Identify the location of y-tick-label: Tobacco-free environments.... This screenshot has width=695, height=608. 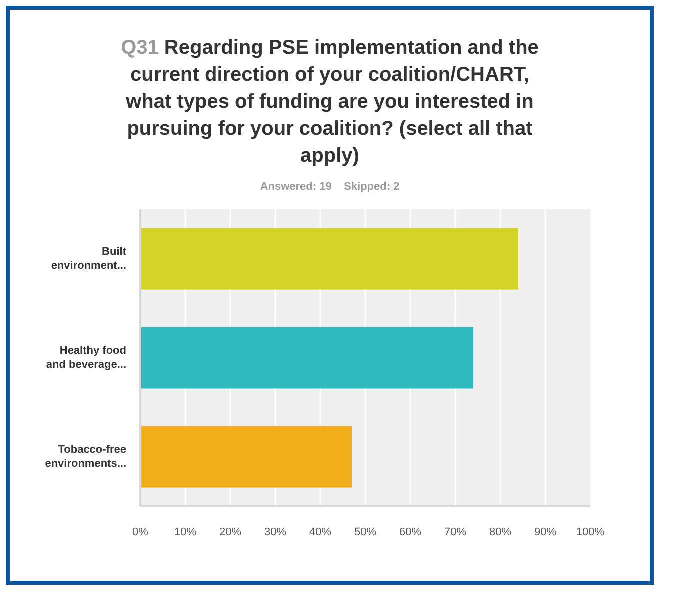
(86, 457).